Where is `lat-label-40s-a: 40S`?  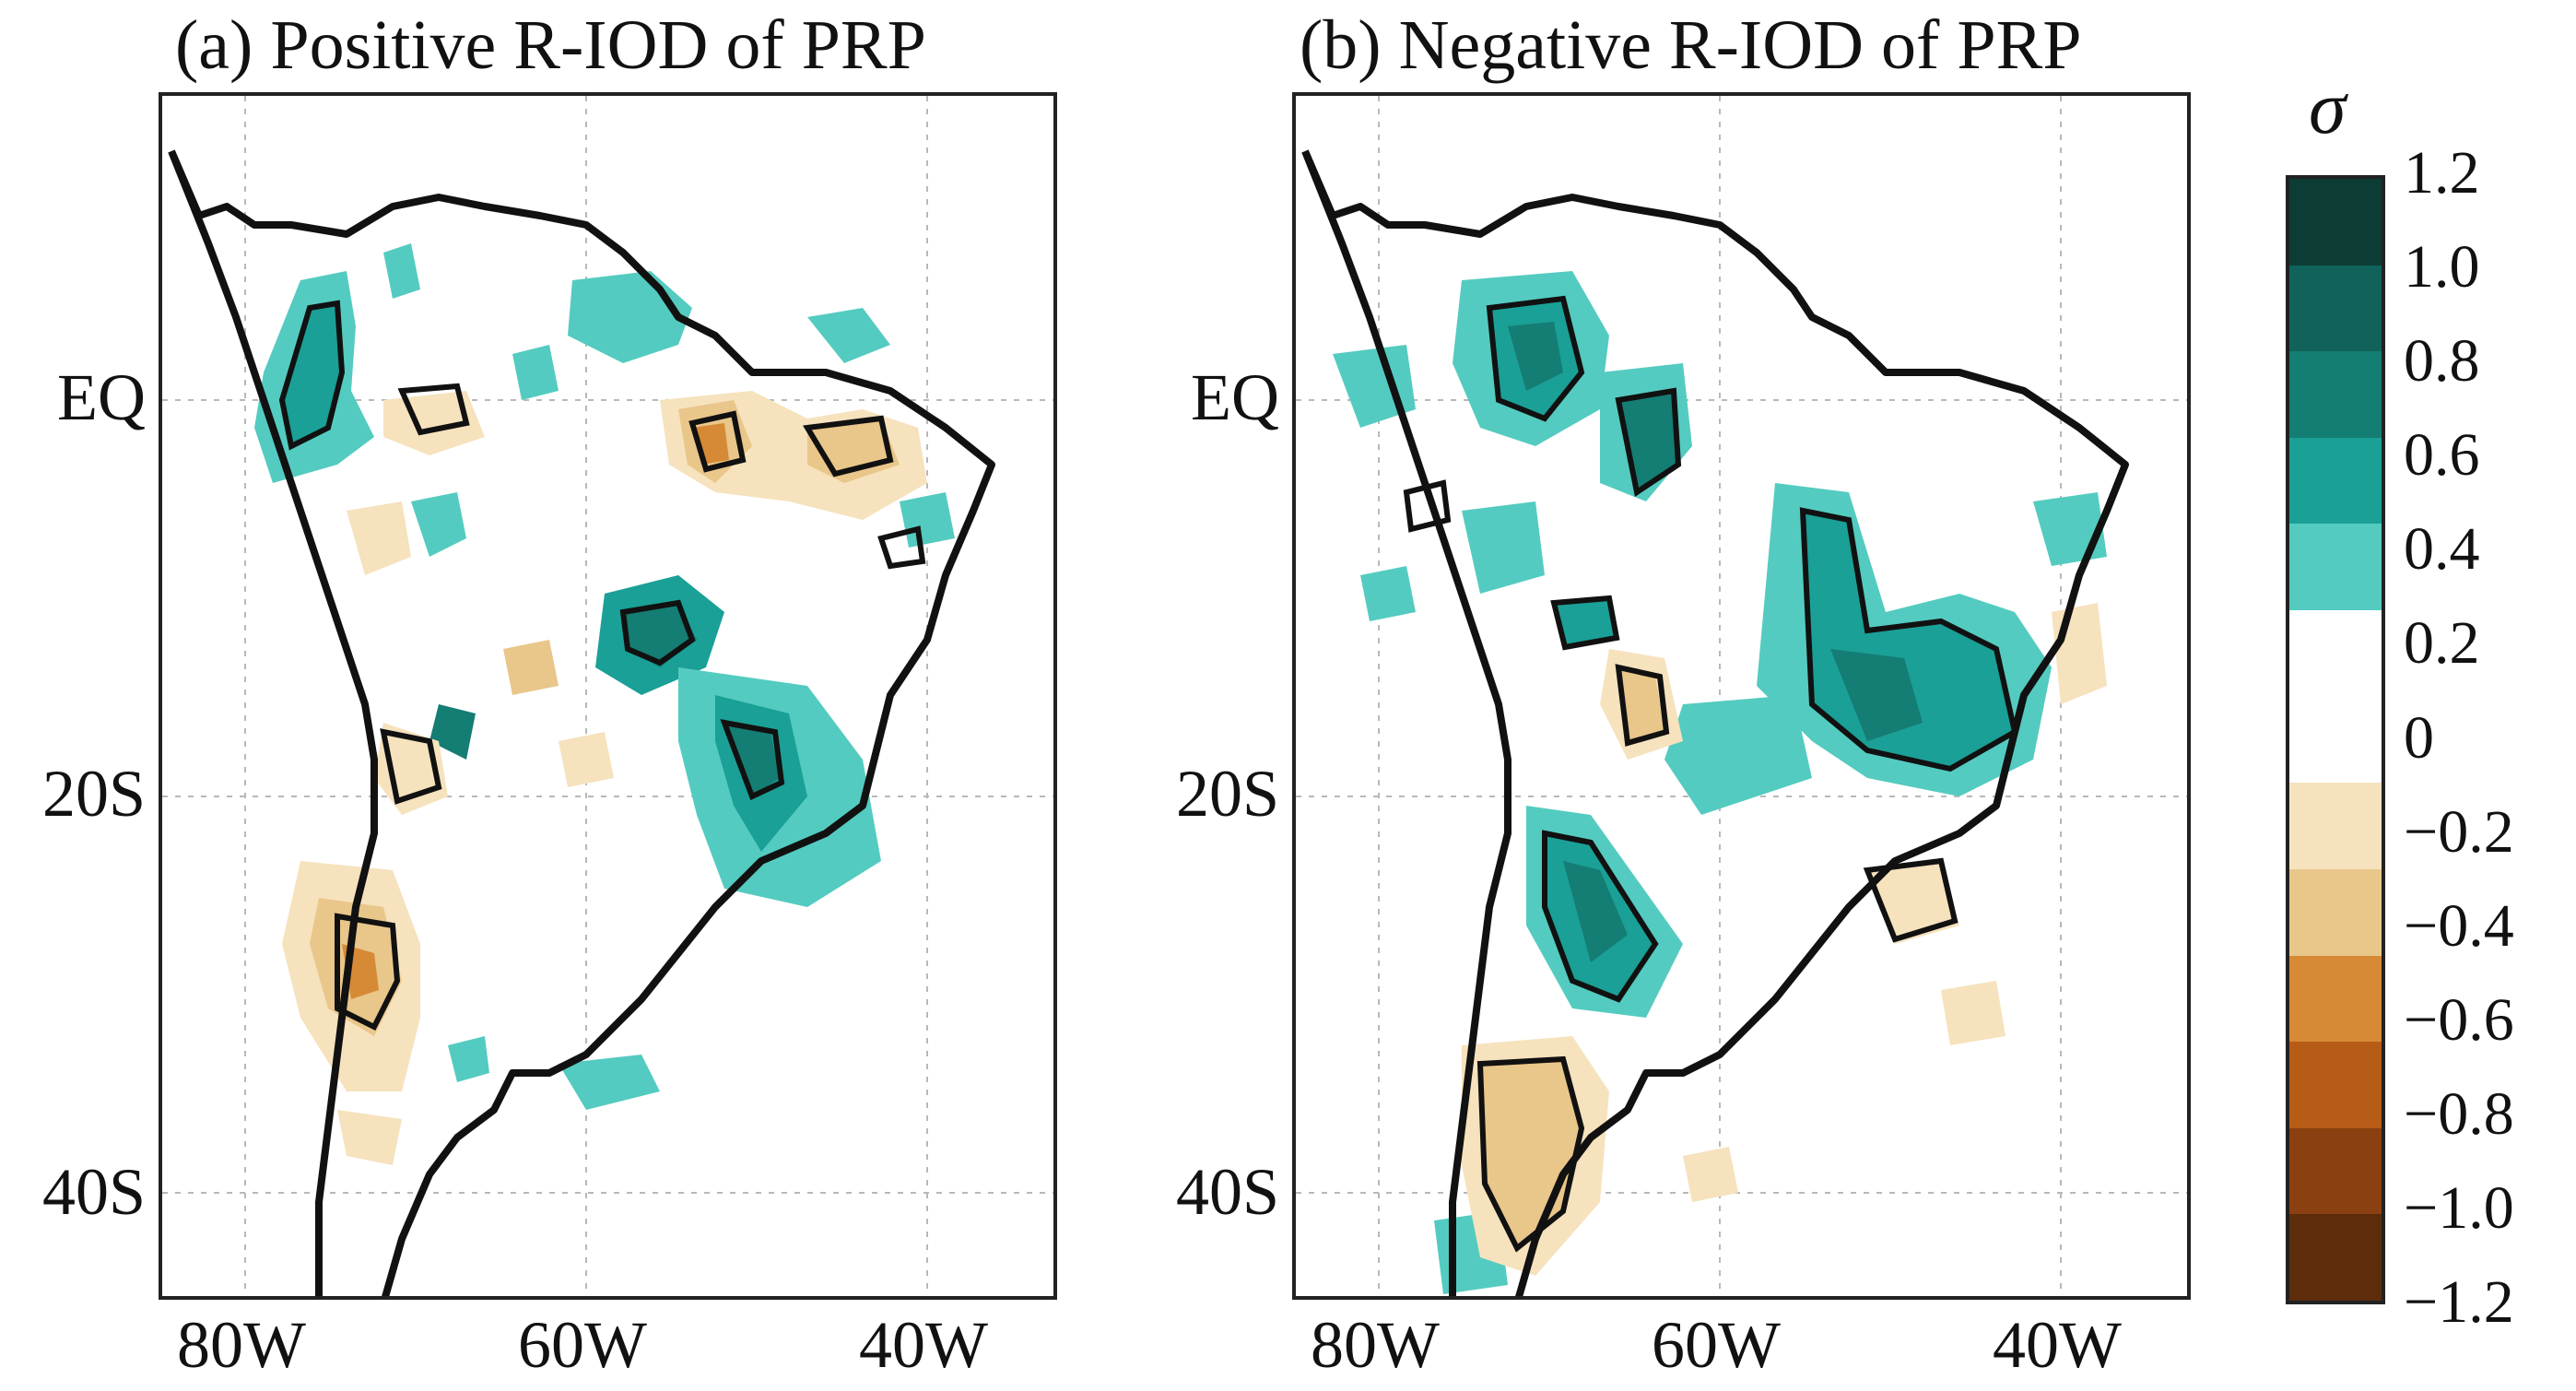 lat-label-40s-a: 40S is located at coordinates (93, 1192).